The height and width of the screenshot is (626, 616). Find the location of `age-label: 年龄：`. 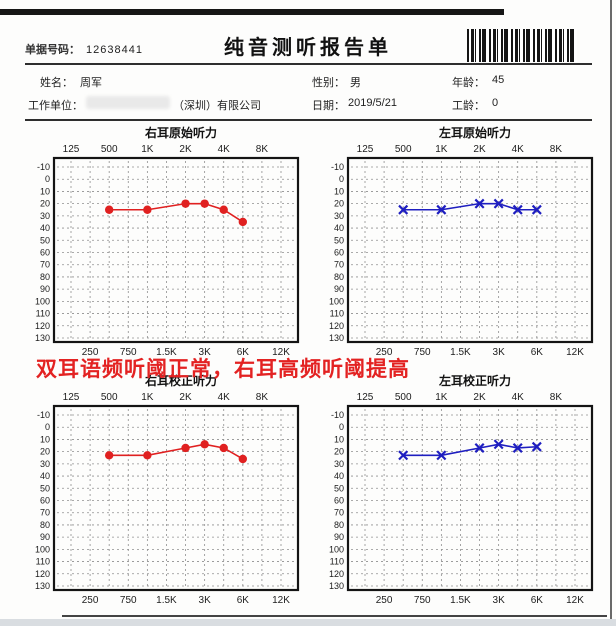

age-label: 年龄： is located at coordinates (468, 83).